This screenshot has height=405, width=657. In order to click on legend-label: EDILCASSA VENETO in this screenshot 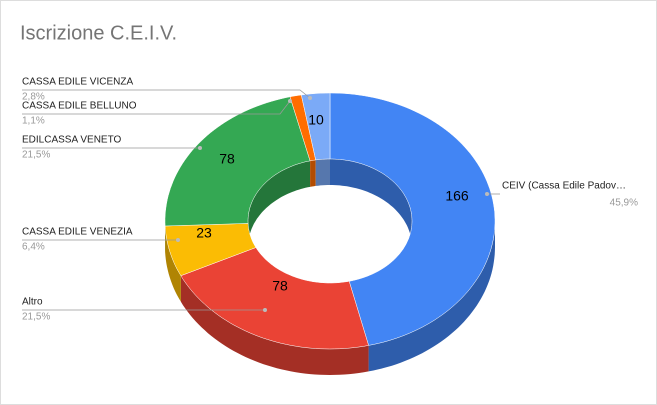, I will do `click(72, 140)`.